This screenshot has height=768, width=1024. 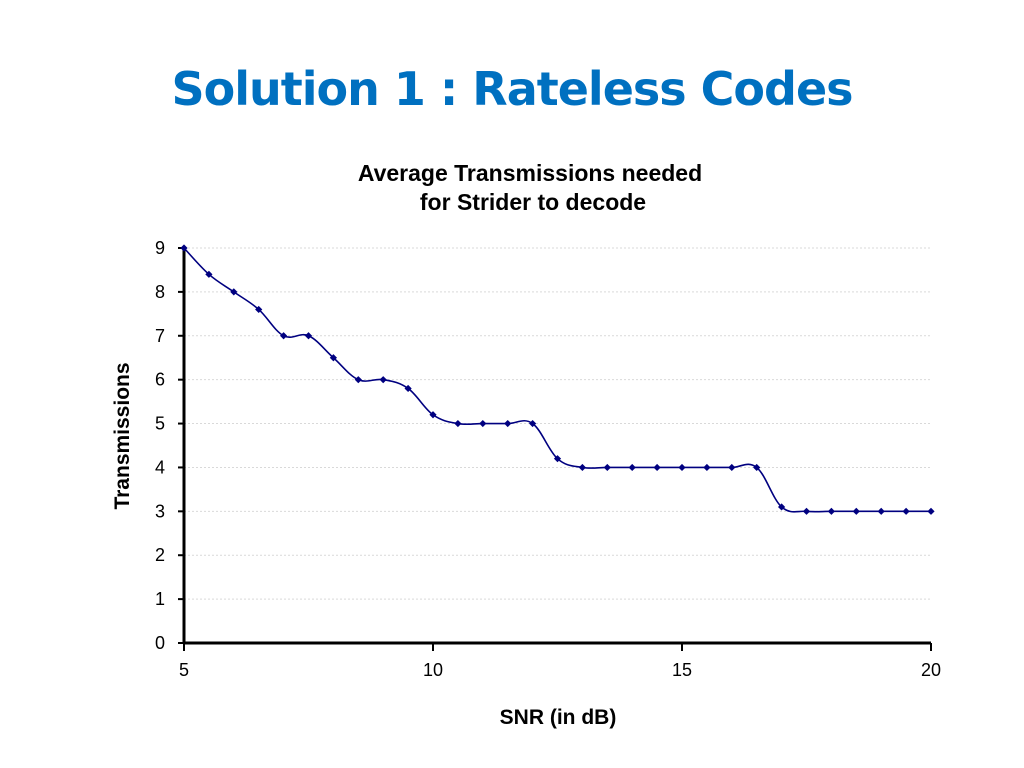 What do you see at coordinates (433, 670) in the screenshot?
I see `x-tick-label-1: 10` at bounding box center [433, 670].